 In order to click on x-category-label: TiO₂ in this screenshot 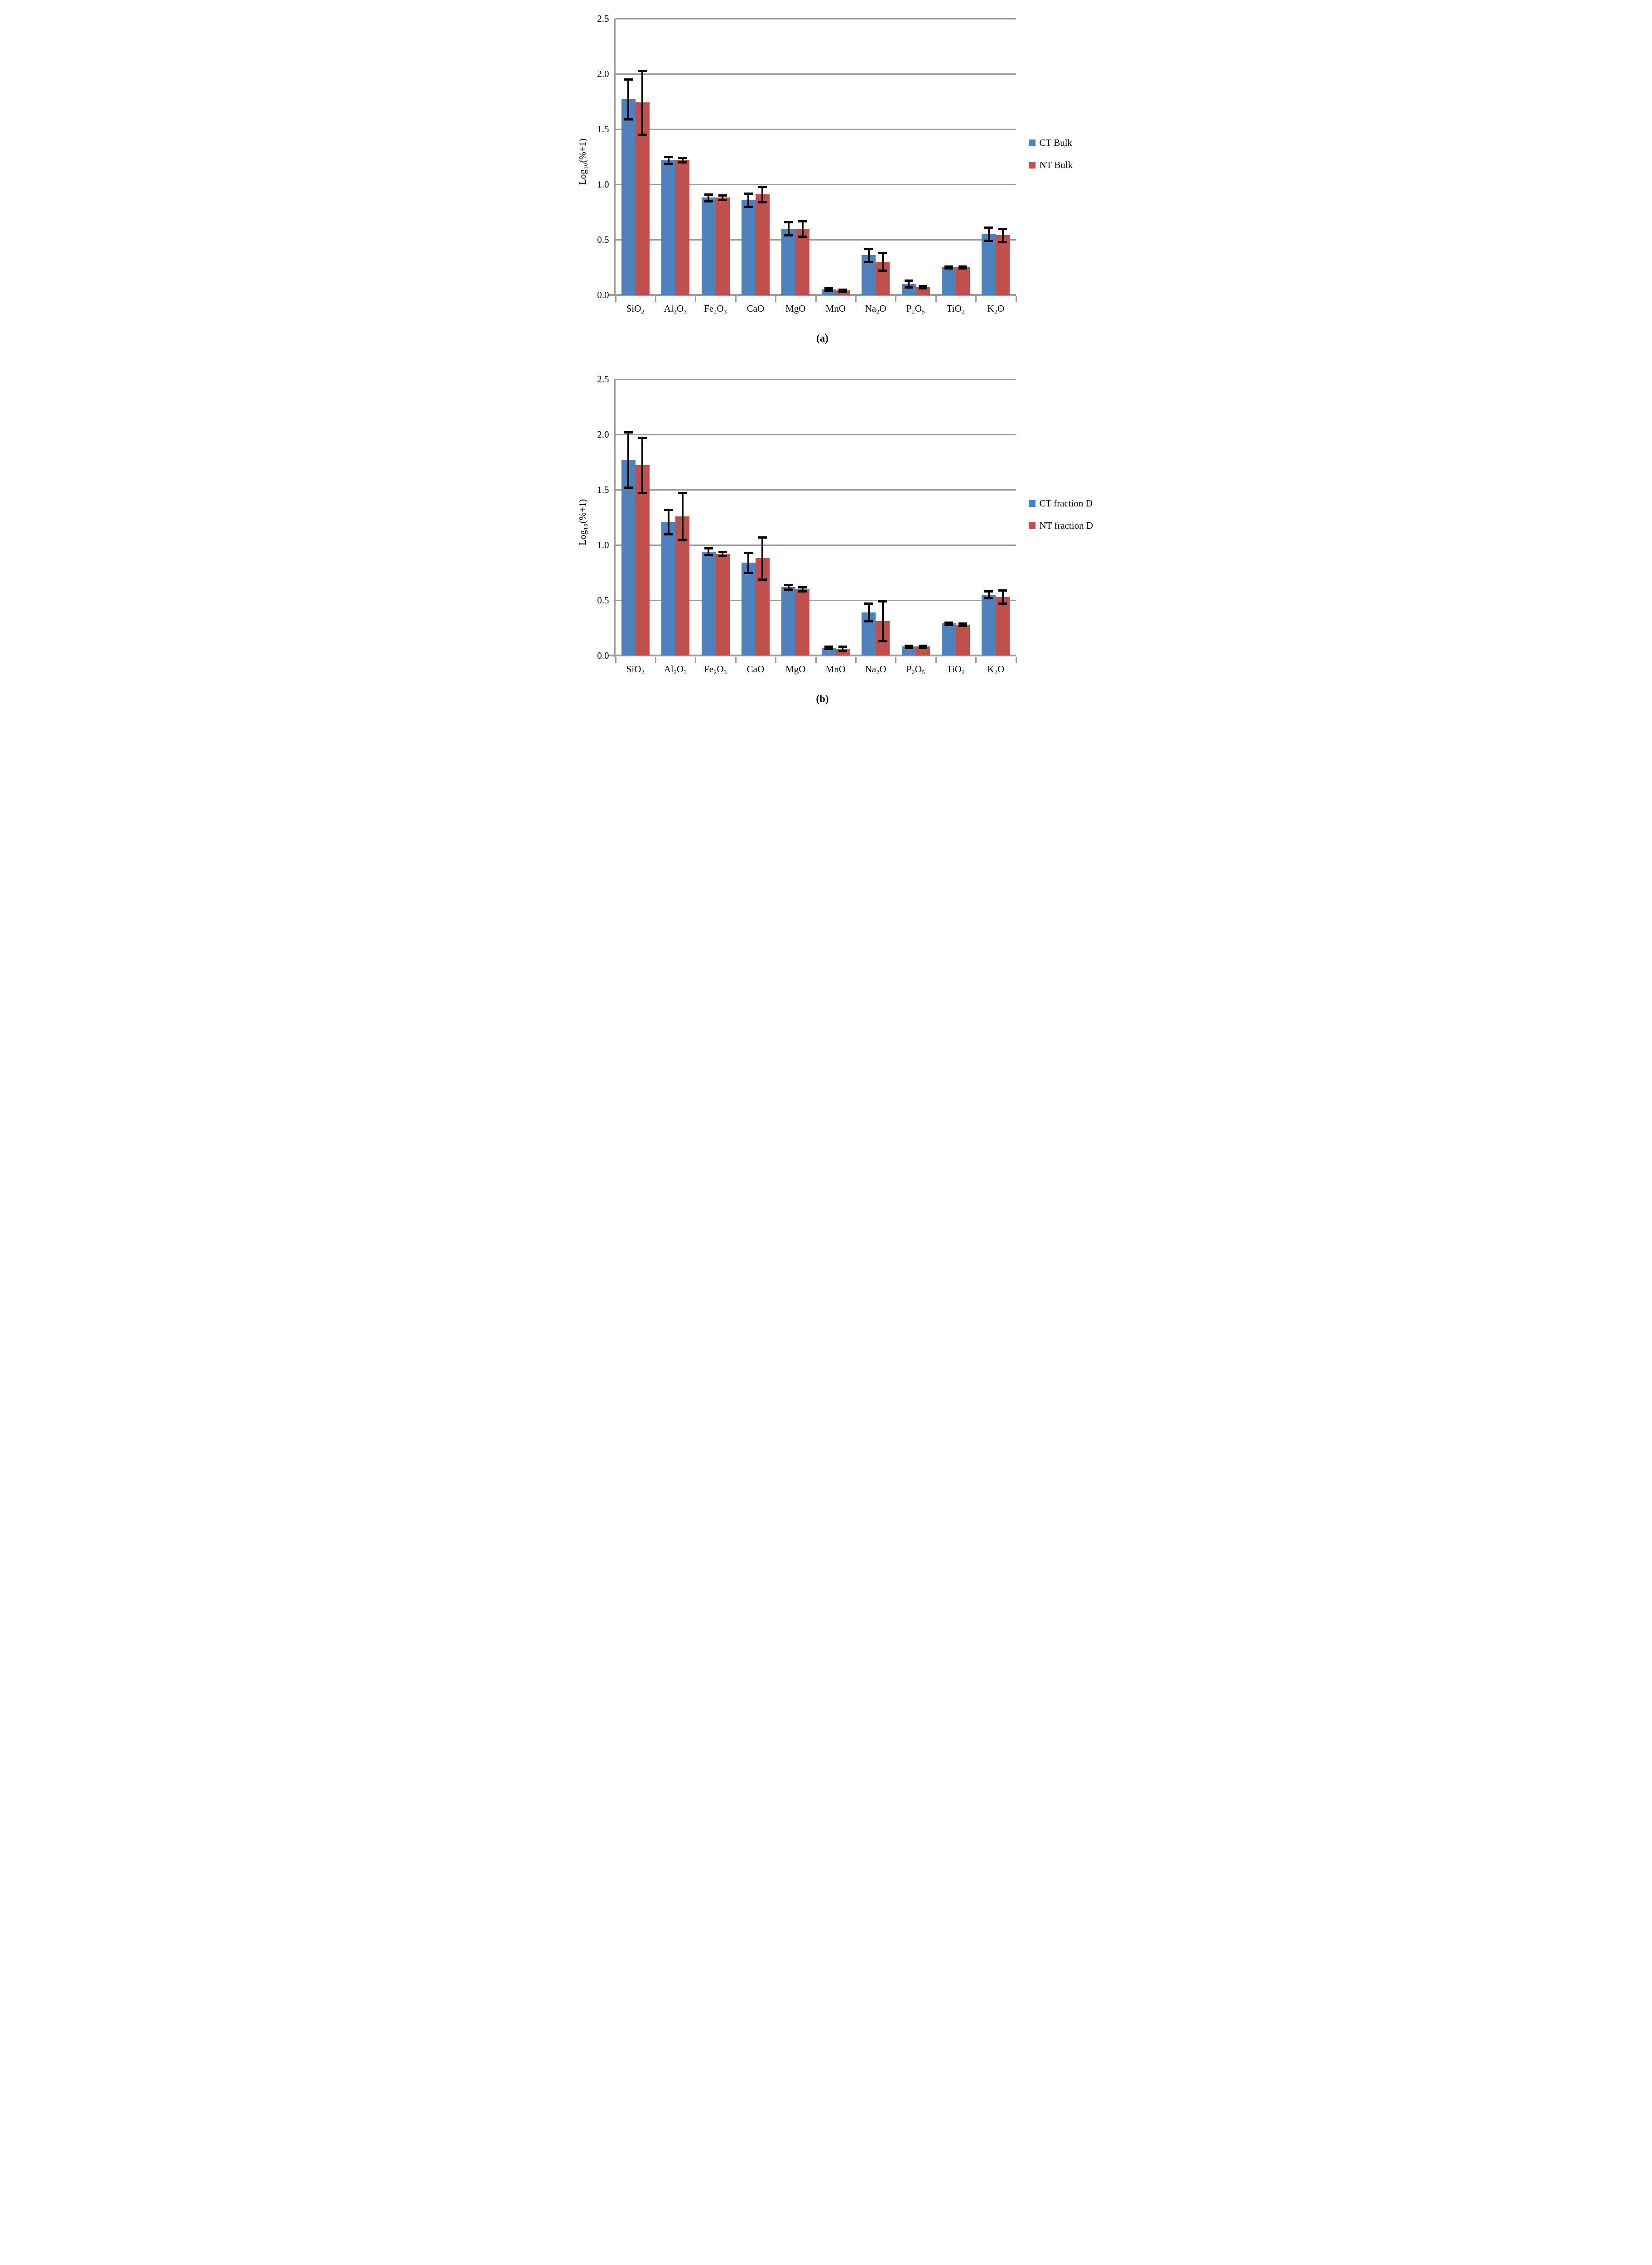, I will do `click(956, 309)`.